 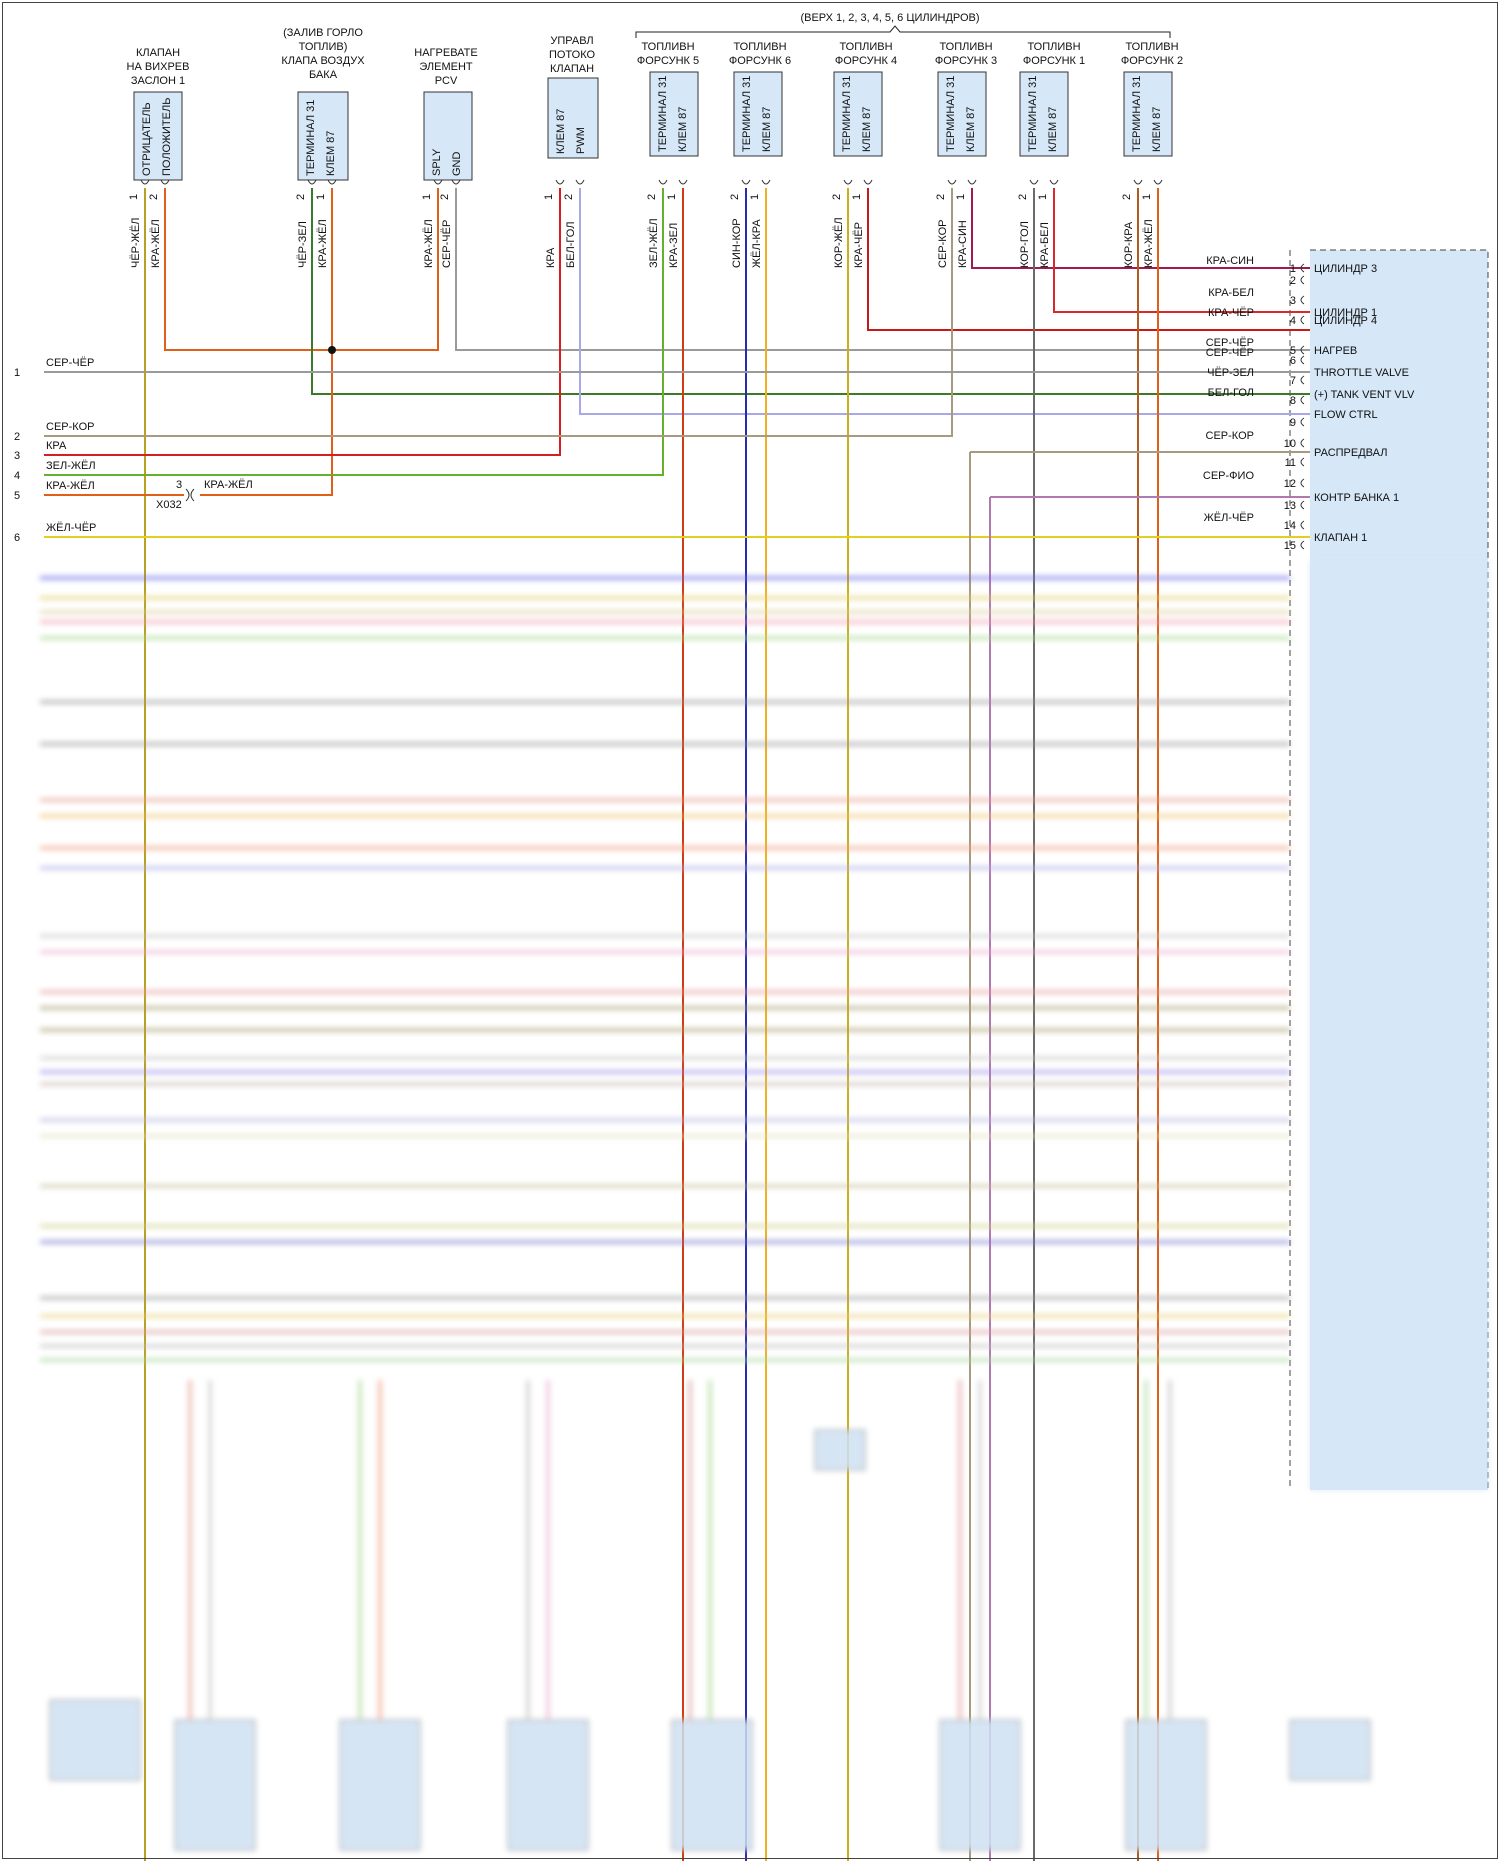 What do you see at coordinates (1230, 436) in the screenshot?
I see `ecu-wire-label: СЕР-КОР` at bounding box center [1230, 436].